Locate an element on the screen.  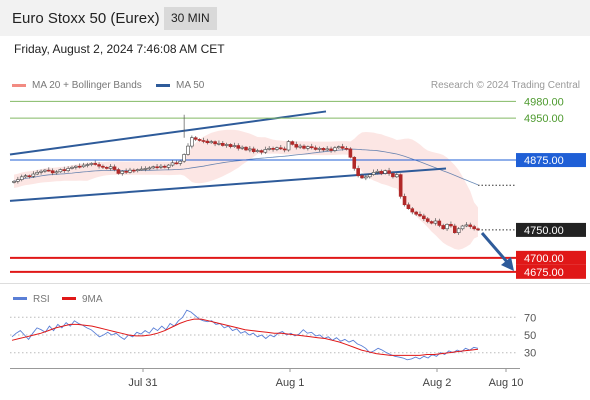
level-label: 4700.00 is located at coordinates (544, 259).